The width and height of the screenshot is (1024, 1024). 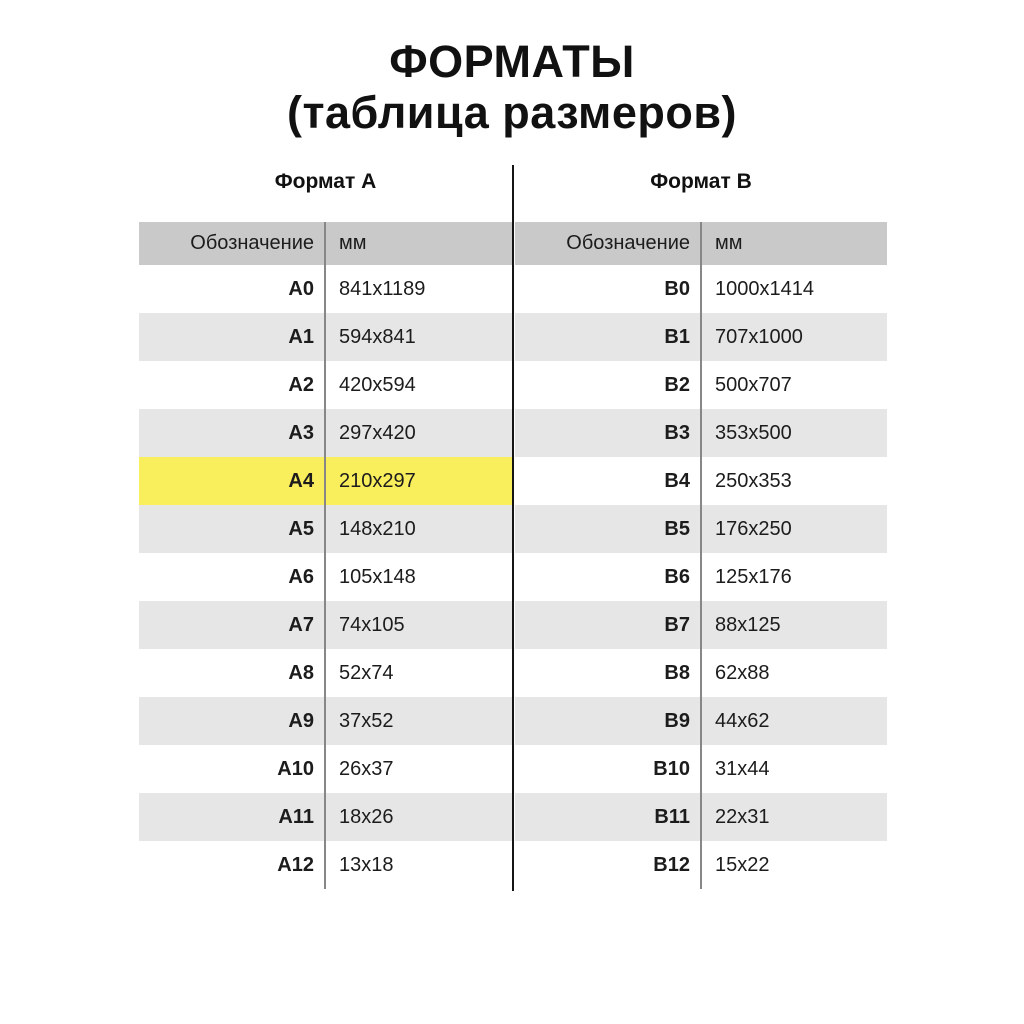 What do you see at coordinates (232, 337) in the screenshot?
I see `format-code-cell: A1` at bounding box center [232, 337].